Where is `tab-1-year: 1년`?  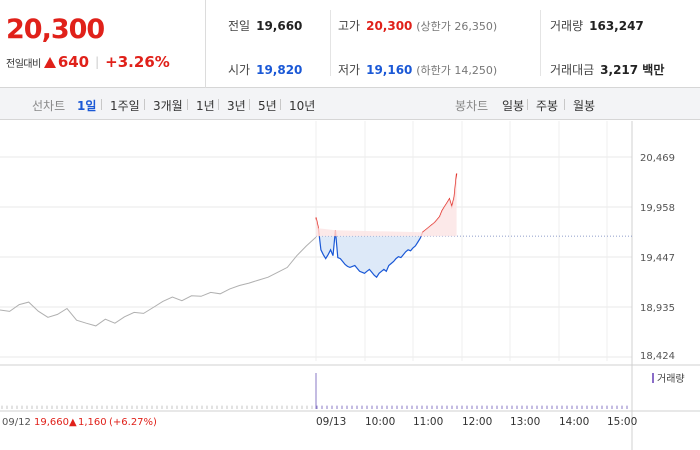 tab-1-year: 1년 is located at coordinates (205, 106).